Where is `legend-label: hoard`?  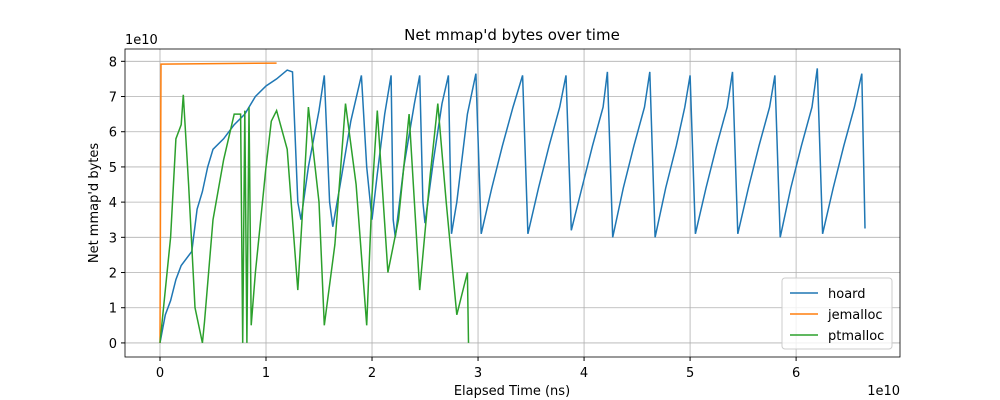
legend-label: hoard is located at coordinates (847, 294).